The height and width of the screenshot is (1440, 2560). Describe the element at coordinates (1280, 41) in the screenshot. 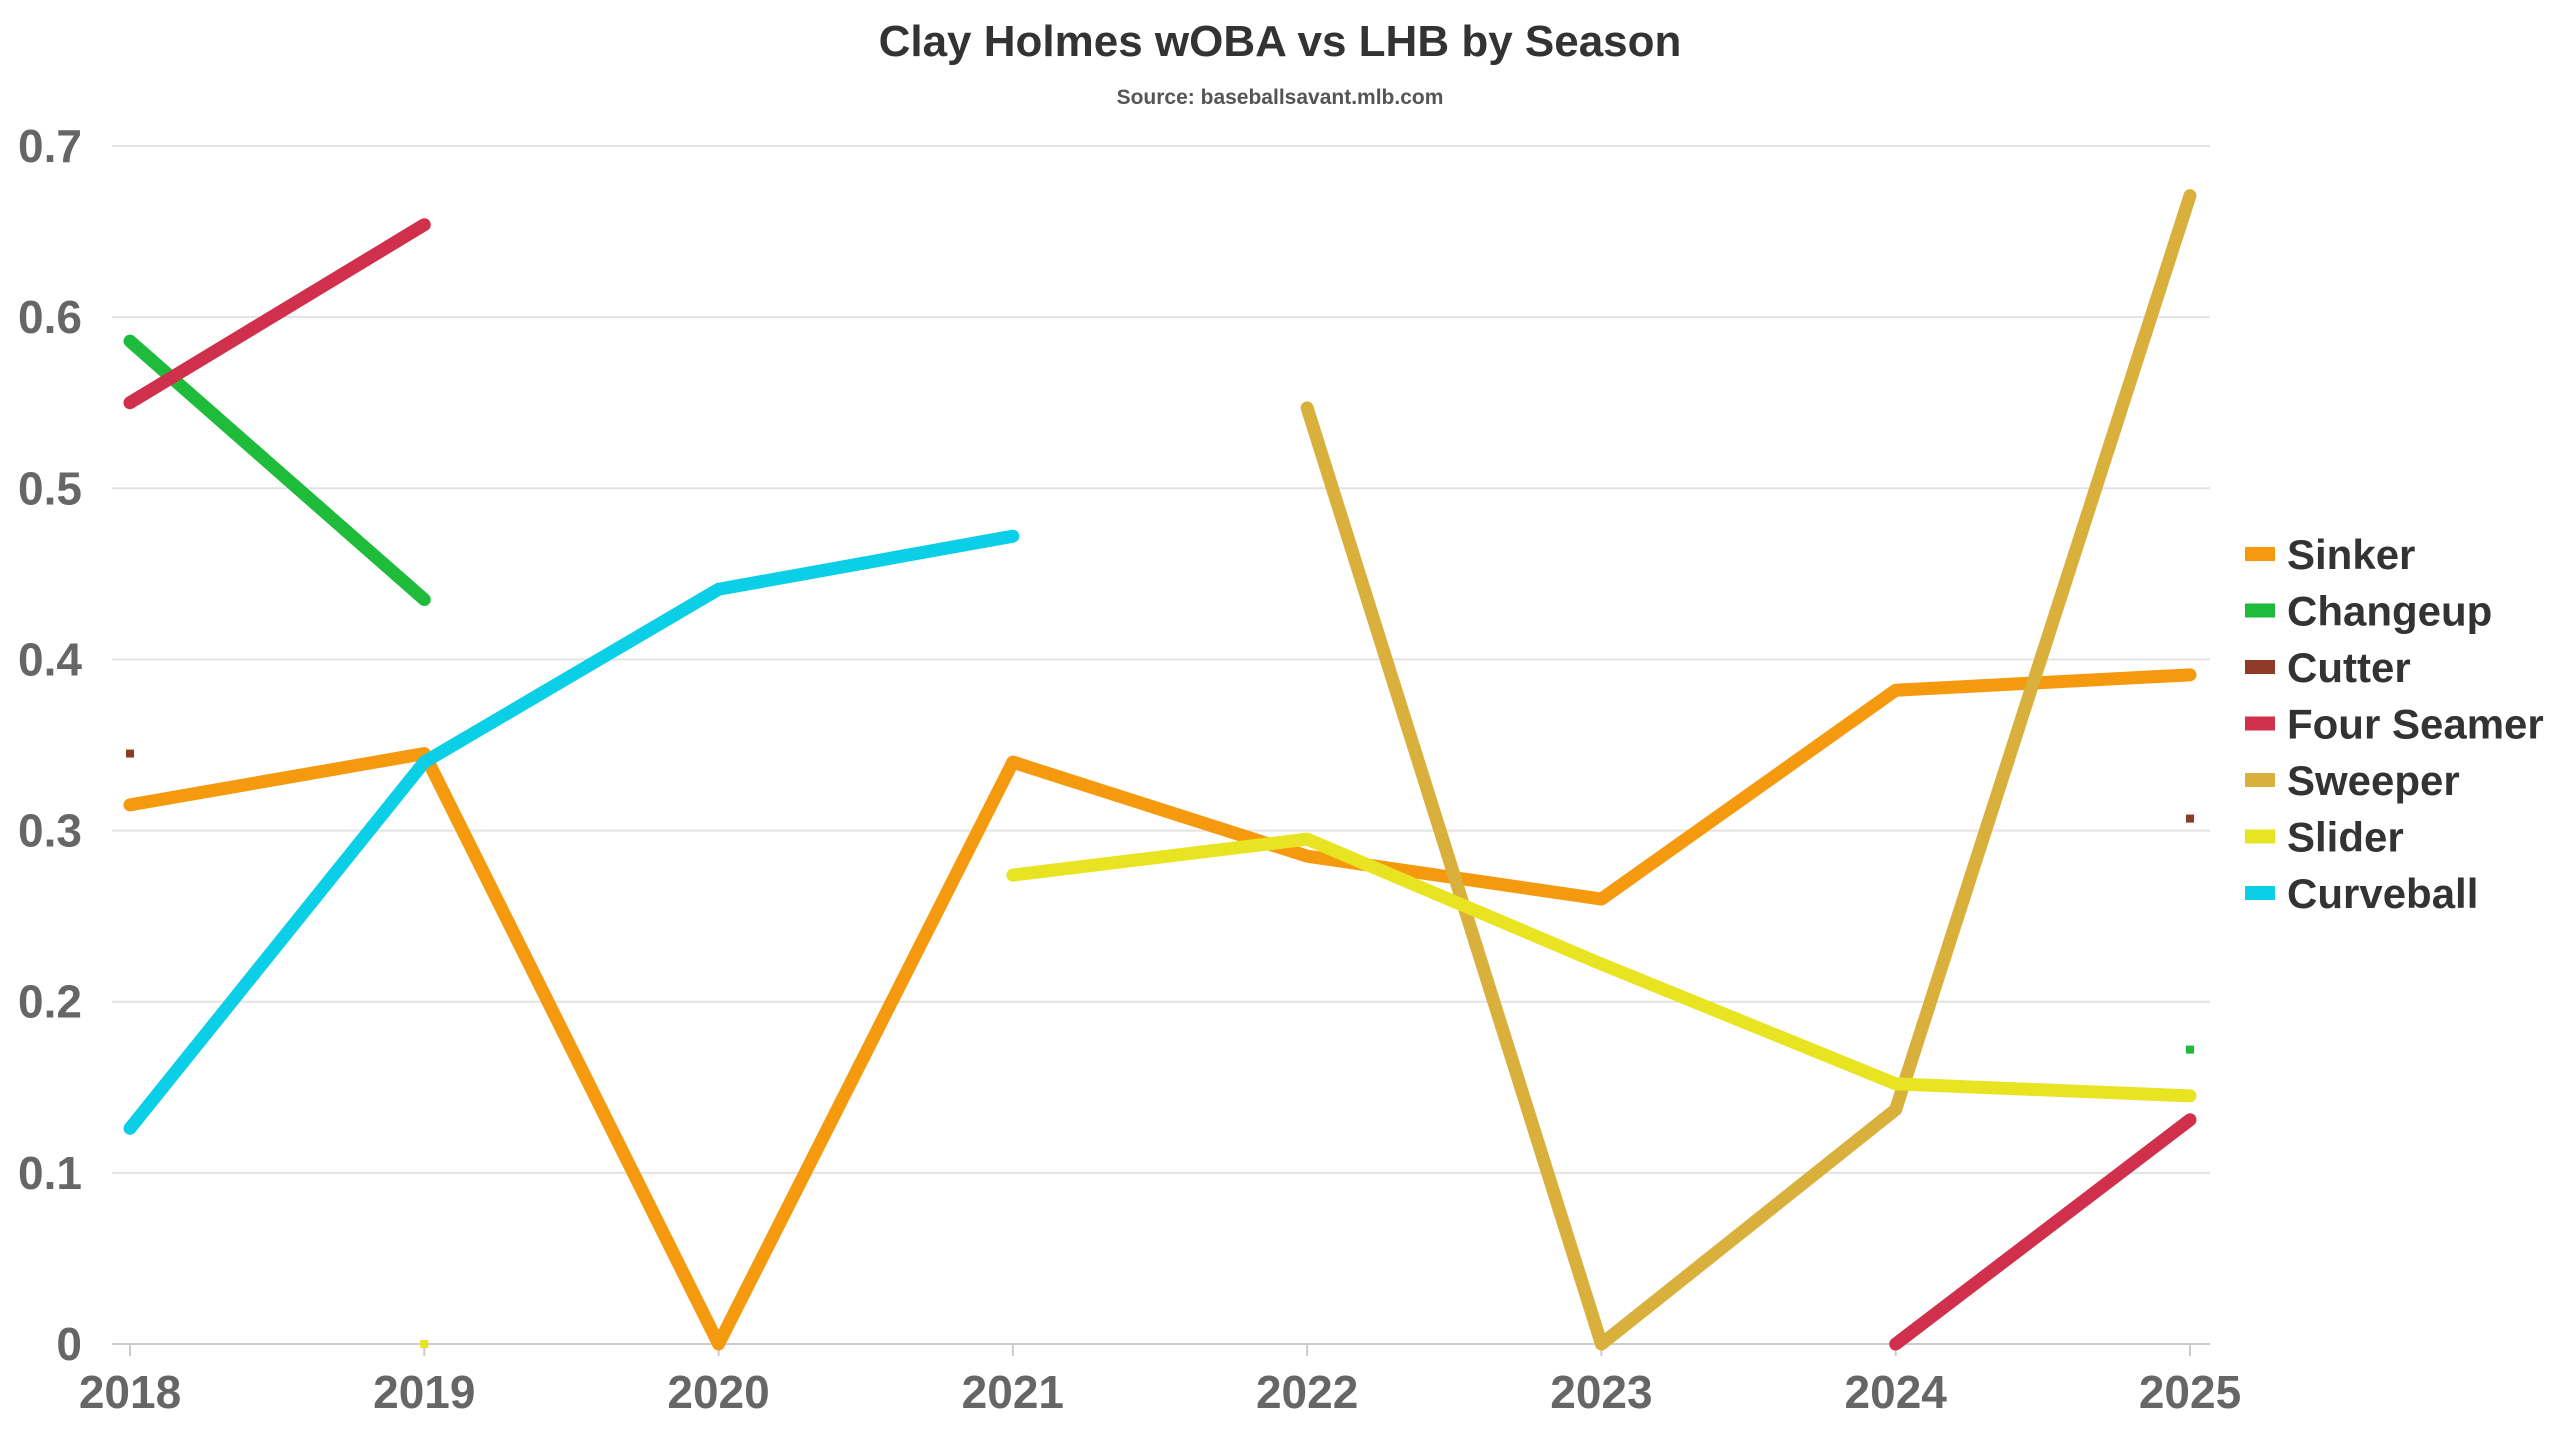

I see `chart-title: Clay Holmes wOBA vs LHB by Season` at that location.